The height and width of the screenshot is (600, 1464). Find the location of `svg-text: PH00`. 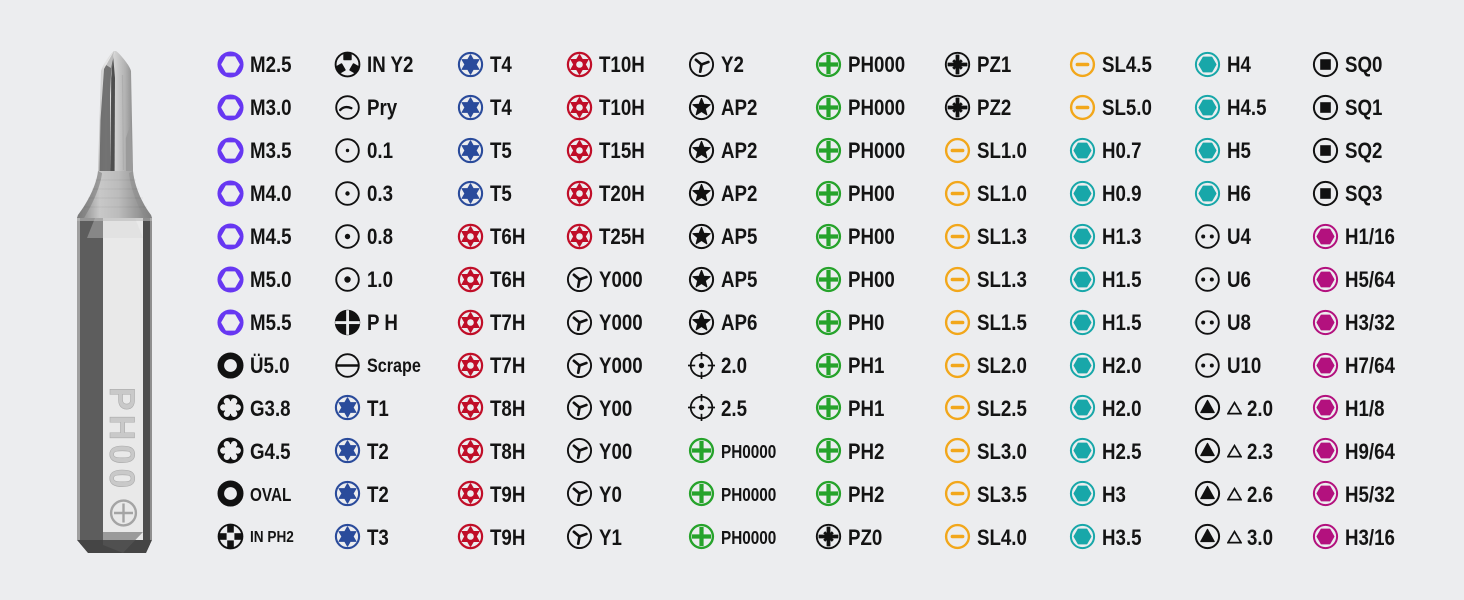

svg-text: PH00 is located at coordinates (121, 440).